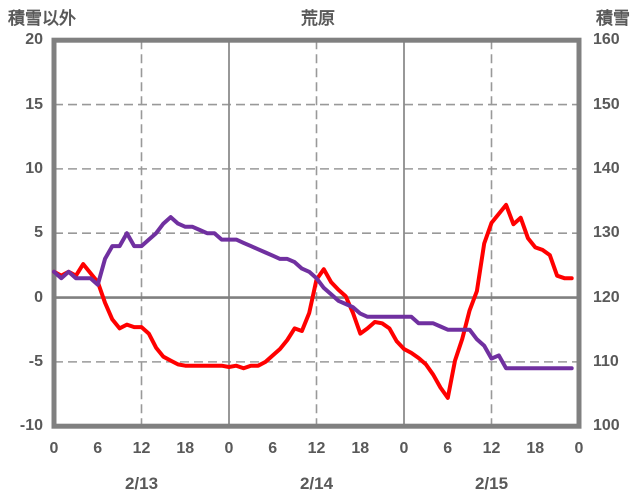 This screenshot has width=636, height=501. Describe the element at coordinates (606, 361) in the screenshot. I see `y-axis-right-tick-label: 110` at that location.